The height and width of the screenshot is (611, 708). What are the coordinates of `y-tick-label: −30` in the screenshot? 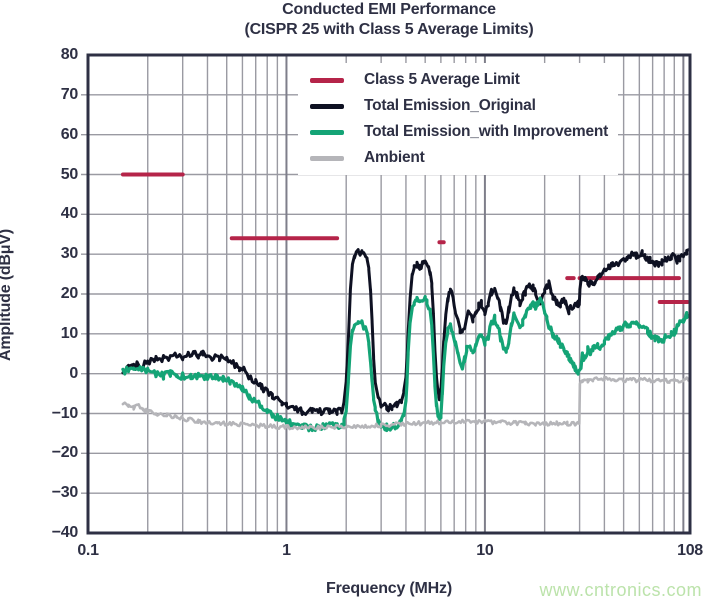 It's located at (65, 493).